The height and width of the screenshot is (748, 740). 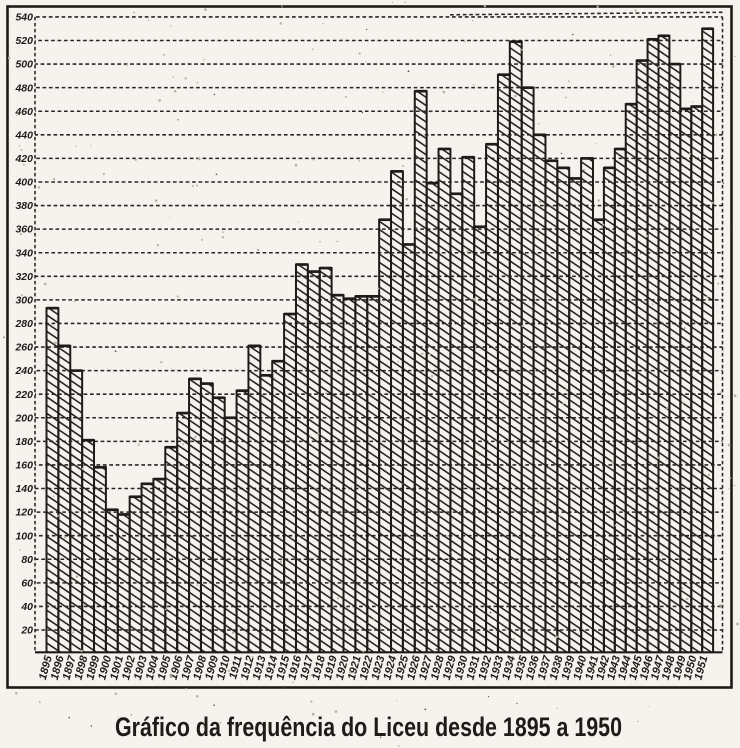 I want to click on svg-text: 80, so click(x=27, y=560).